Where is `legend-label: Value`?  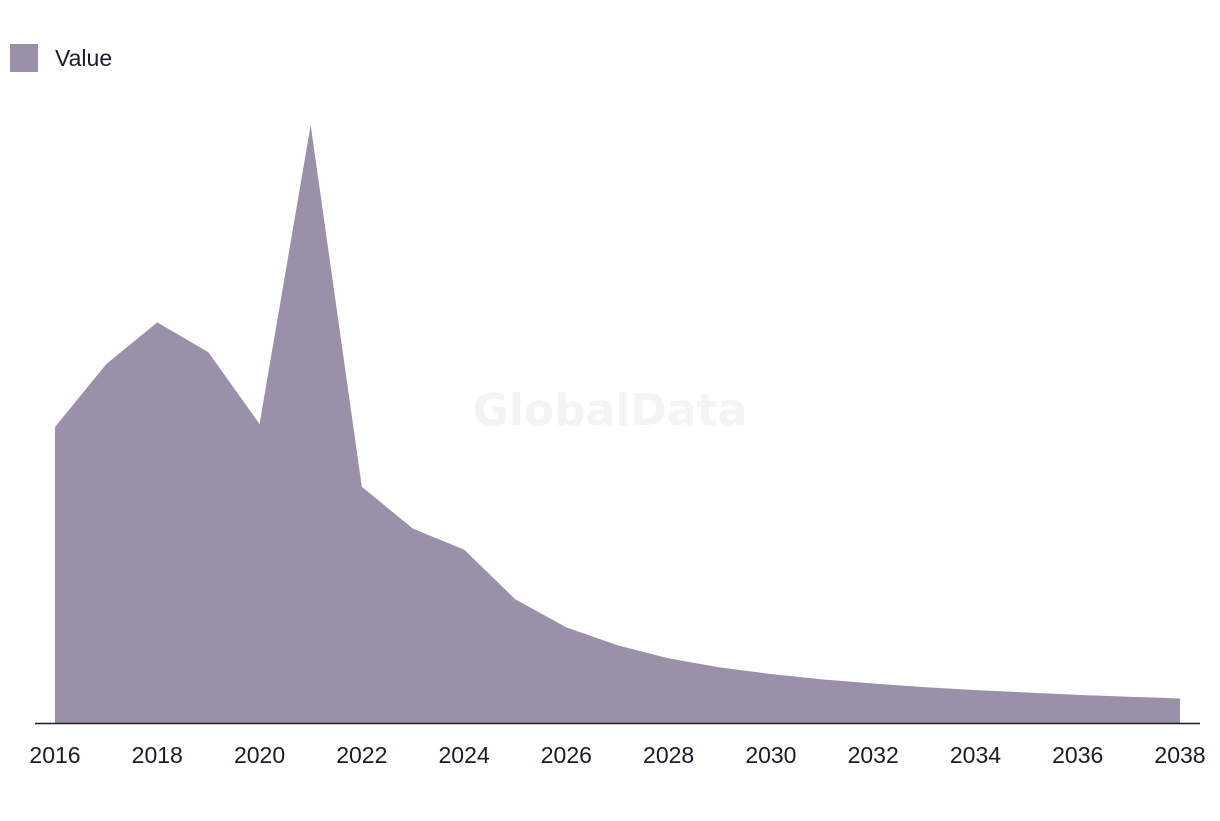
legend-label: Value is located at coordinates (84, 57).